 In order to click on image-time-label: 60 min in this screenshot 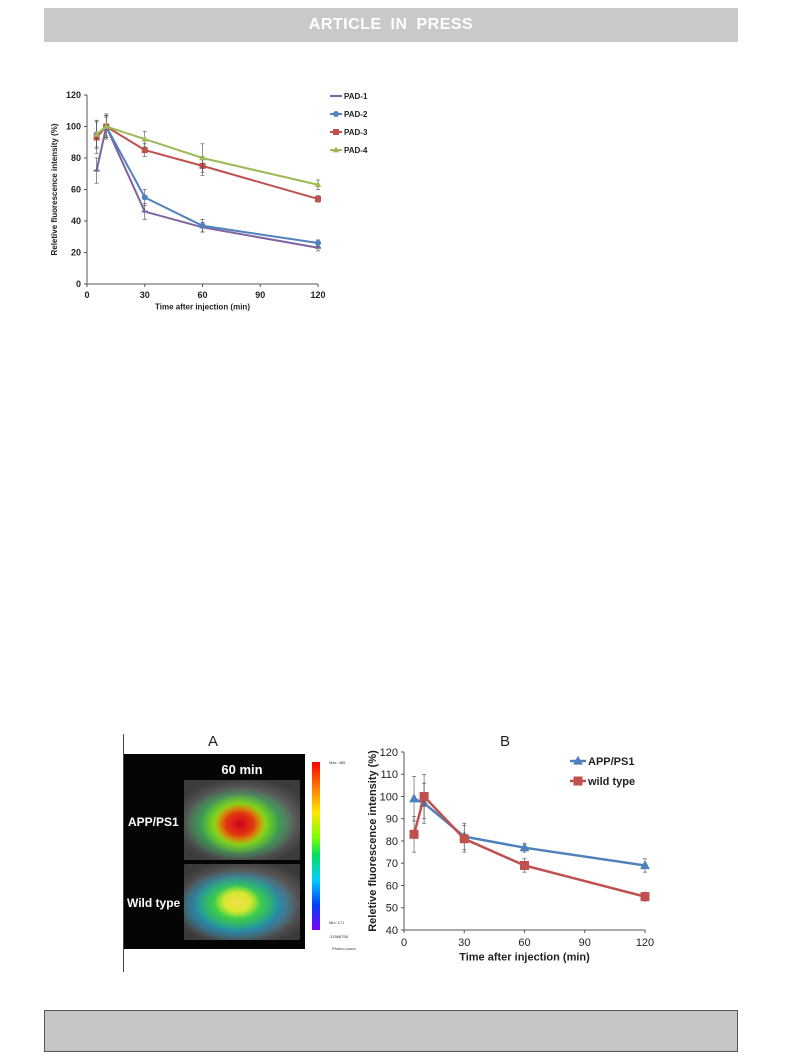, I will do `click(242, 769)`.